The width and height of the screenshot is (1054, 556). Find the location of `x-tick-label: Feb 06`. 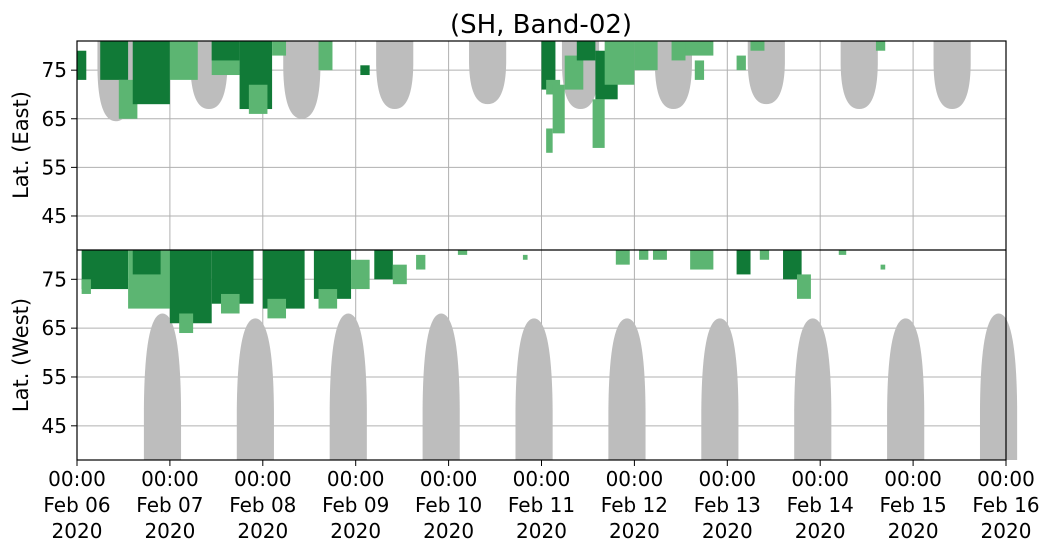

x-tick-label: Feb 06 is located at coordinates (76, 505).